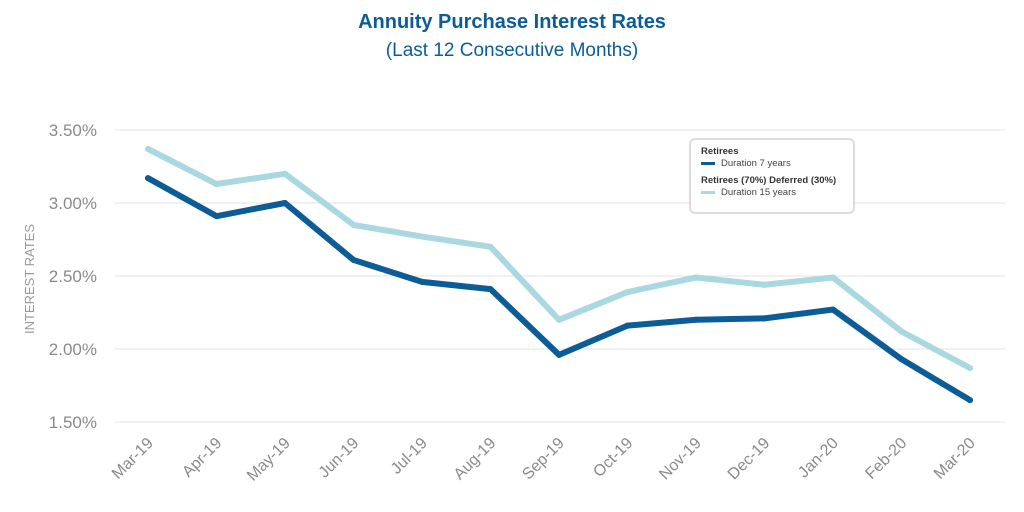 Image resolution: width=1024 pixels, height=512 pixels. What do you see at coordinates (409, 456) in the screenshot?
I see `x-tick-label: Jul-19` at bounding box center [409, 456].